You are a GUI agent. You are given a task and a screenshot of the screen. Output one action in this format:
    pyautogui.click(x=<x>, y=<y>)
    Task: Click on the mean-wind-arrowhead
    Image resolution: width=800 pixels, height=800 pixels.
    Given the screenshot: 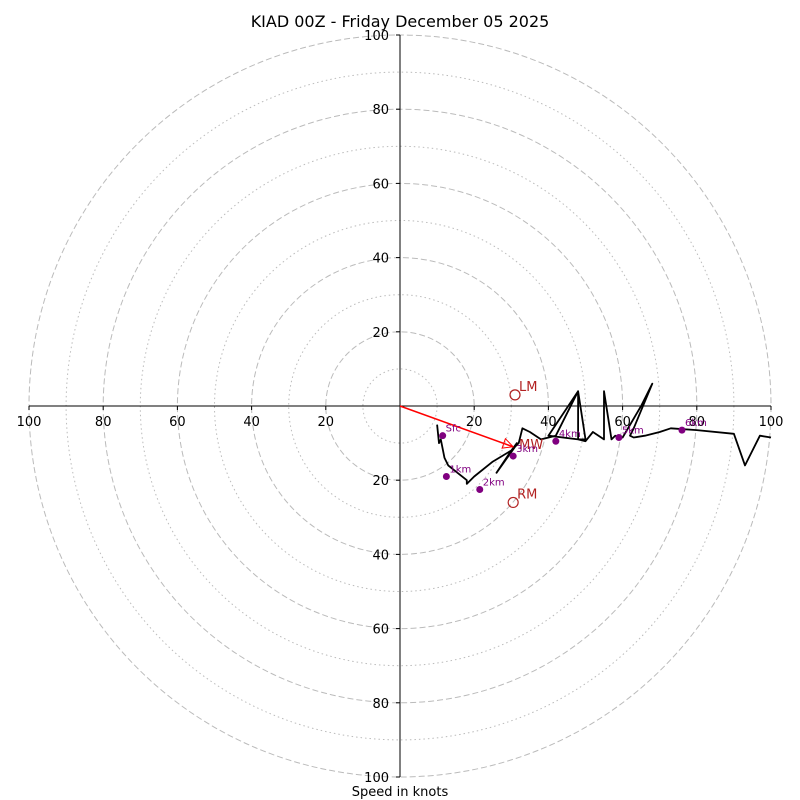 What is the action you would take?
    pyautogui.click(x=508, y=443)
    